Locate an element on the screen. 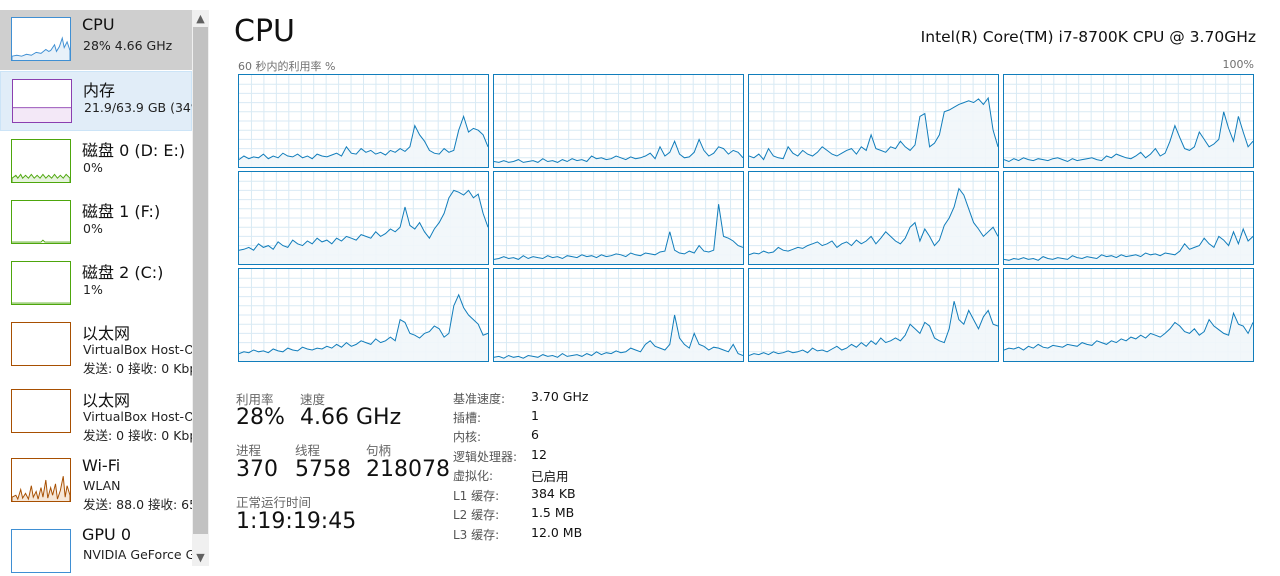 The height and width of the screenshot is (576, 1280). spec-value: 384 KB is located at coordinates (553, 493).